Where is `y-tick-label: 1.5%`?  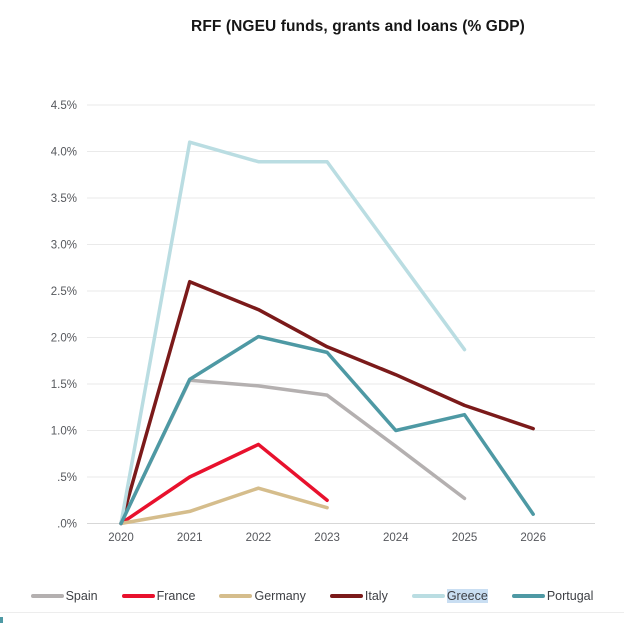 y-tick-label: 1.5% is located at coordinates (64, 385).